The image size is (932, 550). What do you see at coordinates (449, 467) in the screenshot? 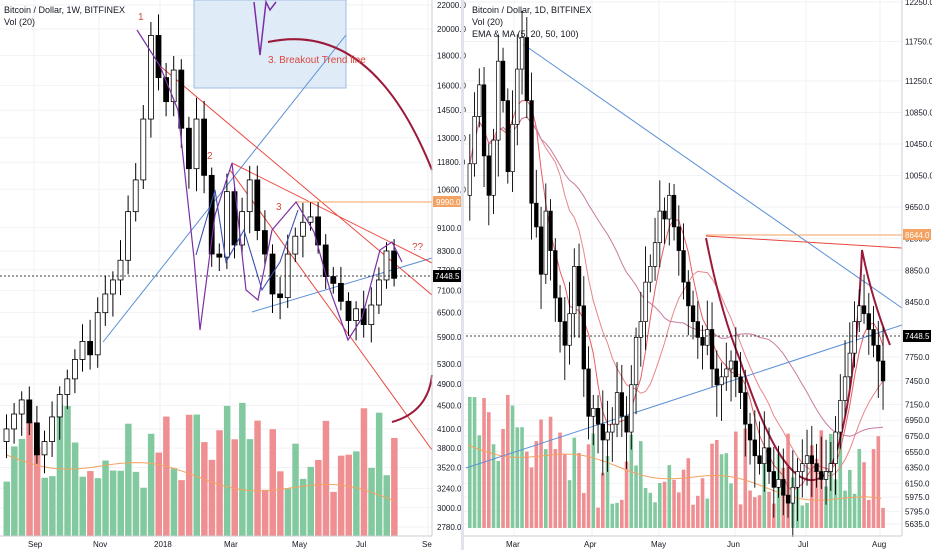
I see `weekly-y-tick-label: 3520.0` at bounding box center [449, 467].